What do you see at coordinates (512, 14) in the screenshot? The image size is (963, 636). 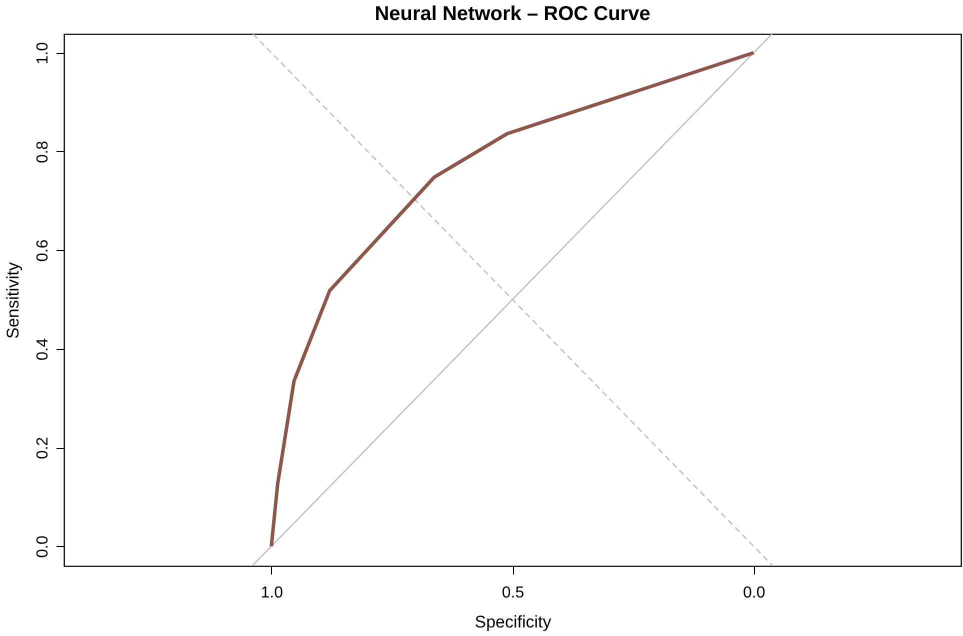 I see `chart-title: Neural Network – ROC Curve` at bounding box center [512, 14].